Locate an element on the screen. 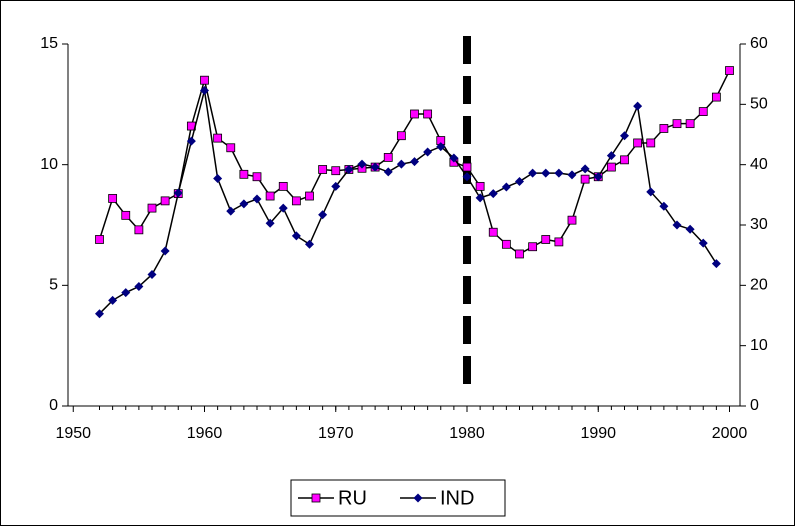  y2-tick-label: 60 is located at coordinates (759, 43).